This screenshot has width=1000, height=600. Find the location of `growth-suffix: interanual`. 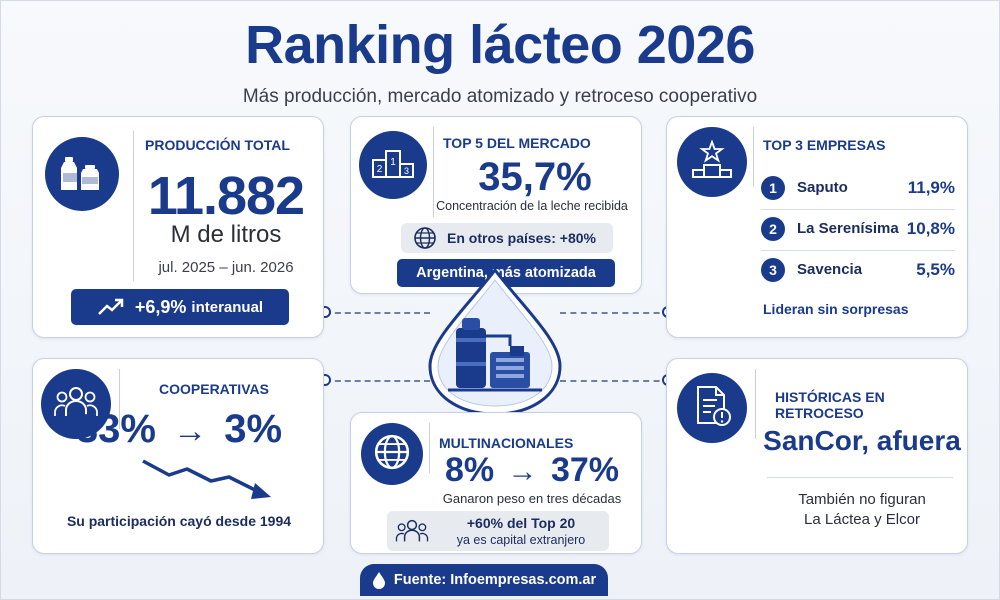

growth-suffix: interanual is located at coordinates (227, 307).